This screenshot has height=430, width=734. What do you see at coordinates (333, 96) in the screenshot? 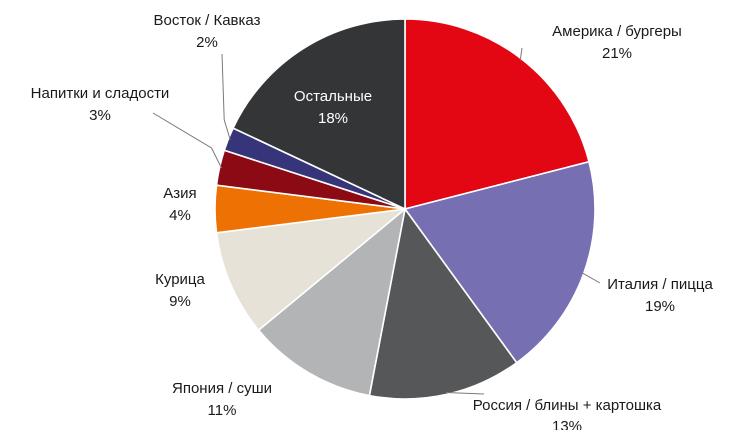
I see `label-others-name: Остальные` at bounding box center [333, 96].